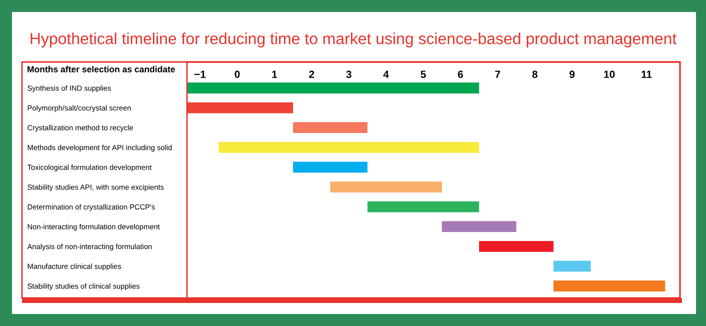 Image resolution: width=706 pixels, height=326 pixels. What do you see at coordinates (535, 74) in the screenshot?
I see `x-tick-label: 8` at bounding box center [535, 74].